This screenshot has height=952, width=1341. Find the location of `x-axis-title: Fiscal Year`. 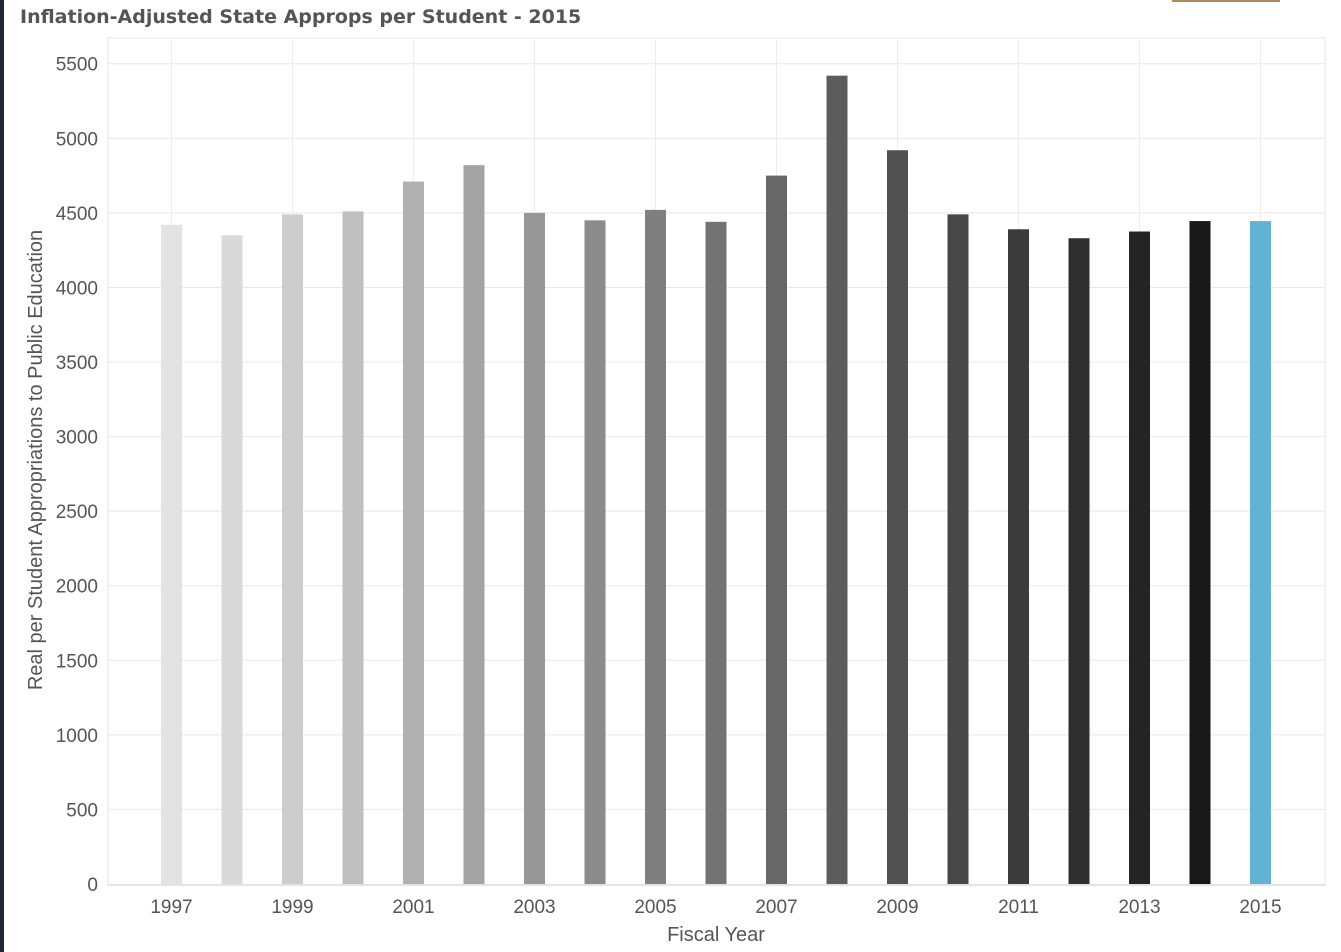

x-axis-title: Fiscal Year is located at coordinates (716, 935).